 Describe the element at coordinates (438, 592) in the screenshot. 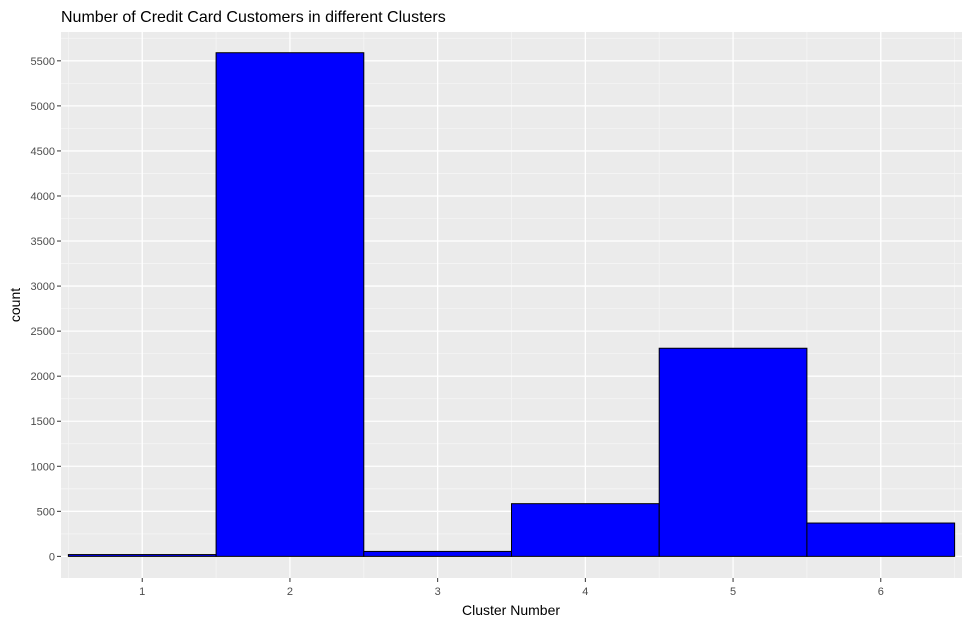

I see `x-tick-label: 3` at that location.